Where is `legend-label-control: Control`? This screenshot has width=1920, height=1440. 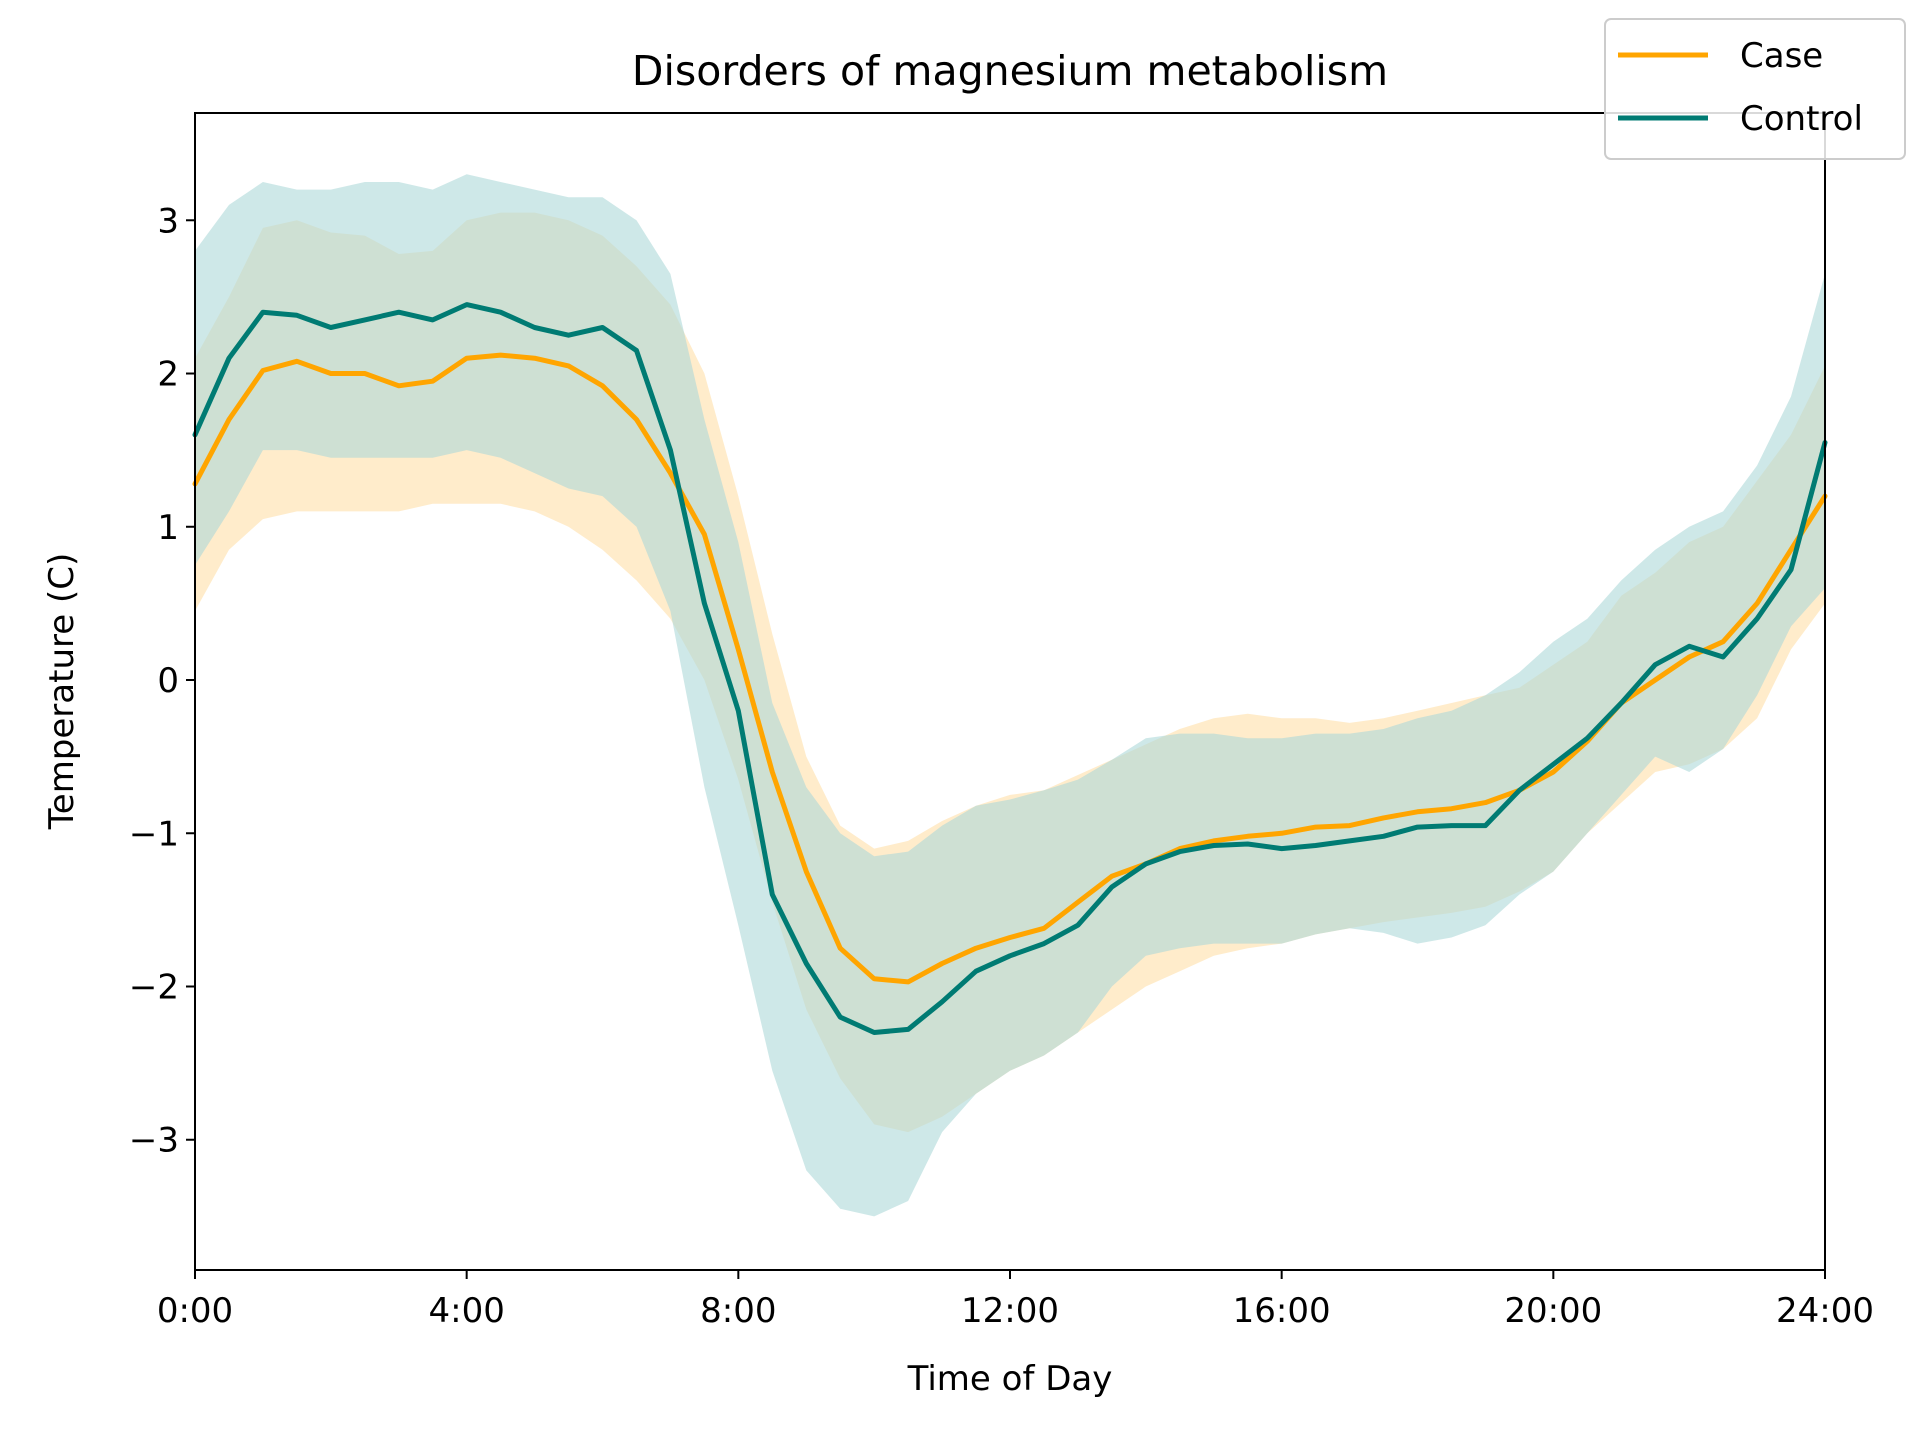
legend-label-control: Control is located at coordinates (1801, 119).